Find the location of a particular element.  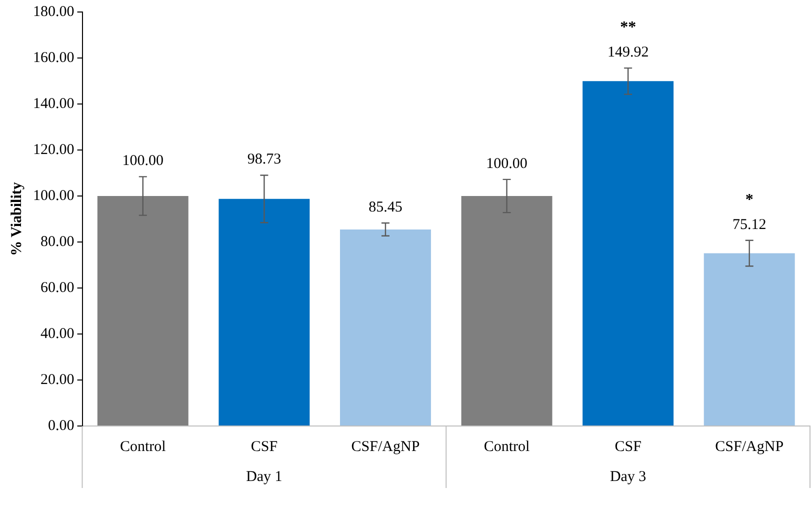

annotation: ** is located at coordinates (628, 27).